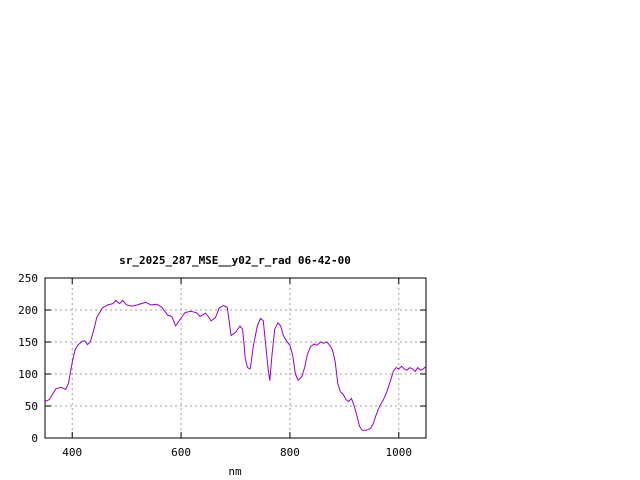 Image resolution: width=640 pixels, height=480 pixels. What do you see at coordinates (34, 438) in the screenshot?
I see `y-tick-label: 0` at bounding box center [34, 438].